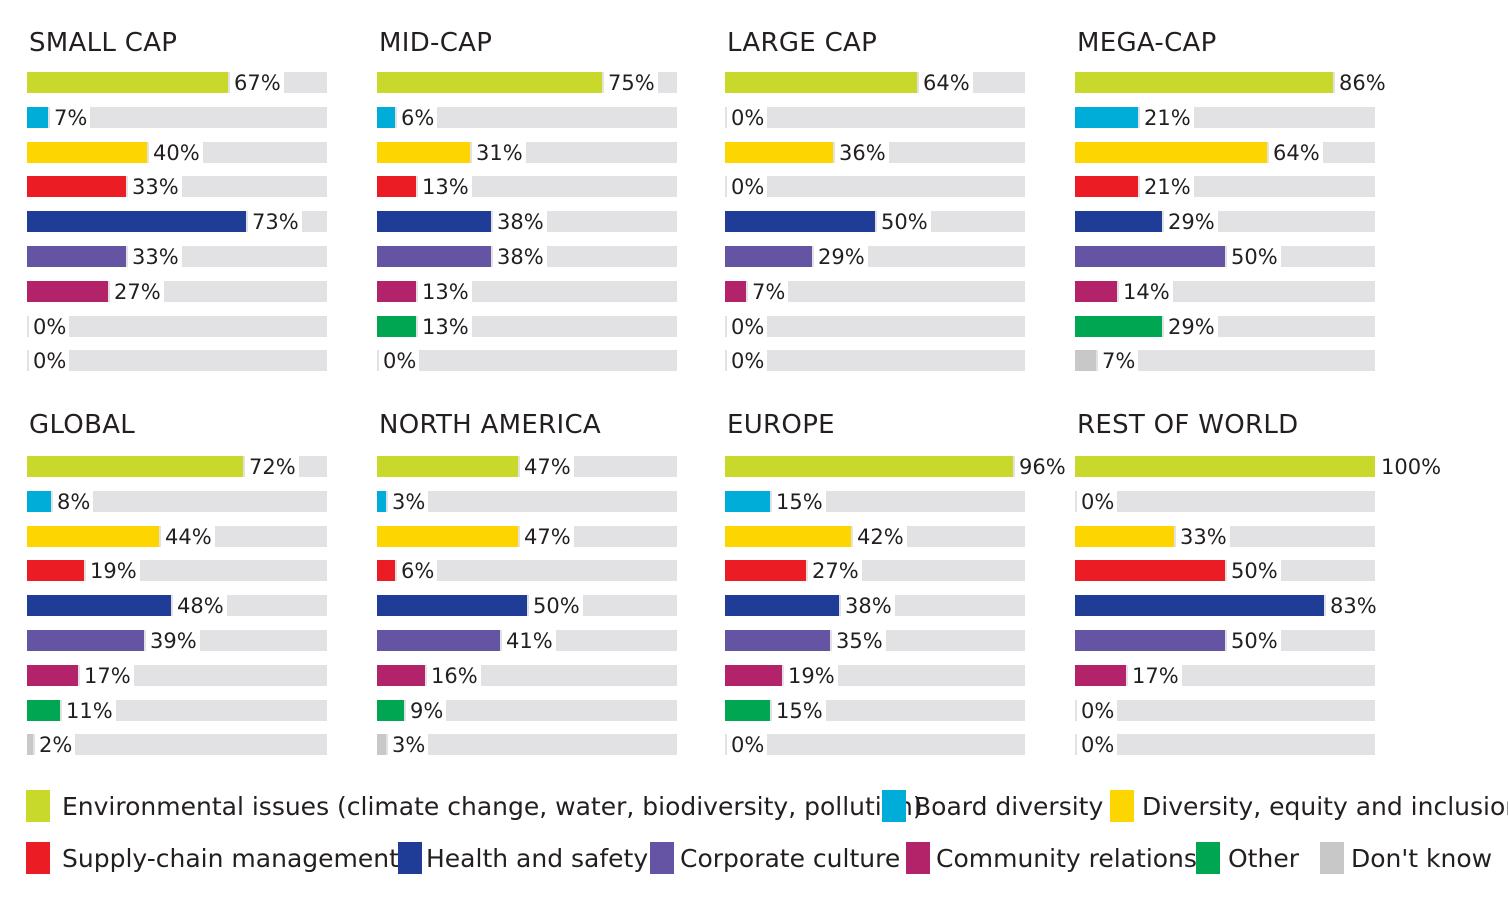 The width and height of the screenshot is (1508, 898). What do you see at coordinates (1155, 676) in the screenshot?
I see `data-label: 17%` at bounding box center [1155, 676].